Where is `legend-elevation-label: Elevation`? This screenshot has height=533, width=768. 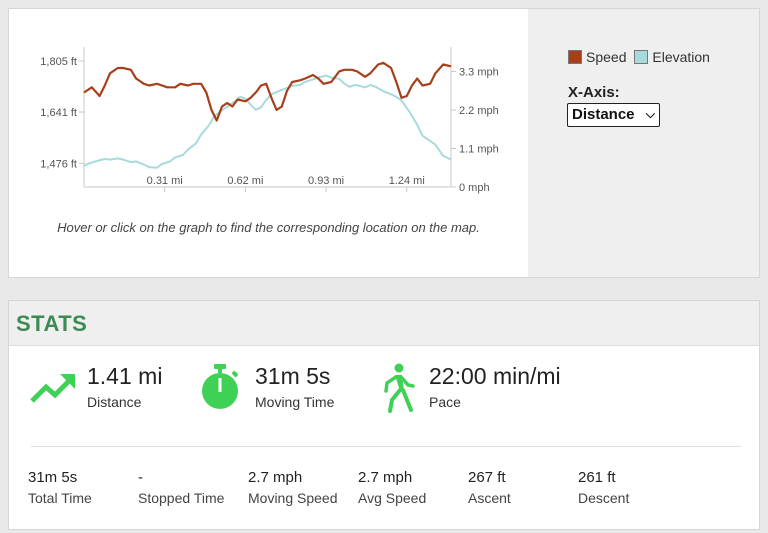
legend-elevation-label: Elevation is located at coordinates (681, 57).